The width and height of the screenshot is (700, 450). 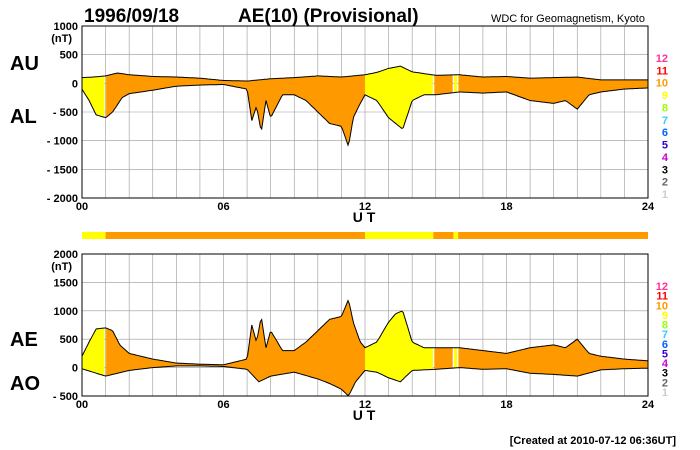 I want to click on y-tick-label: - 1500, so click(x=62, y=170).